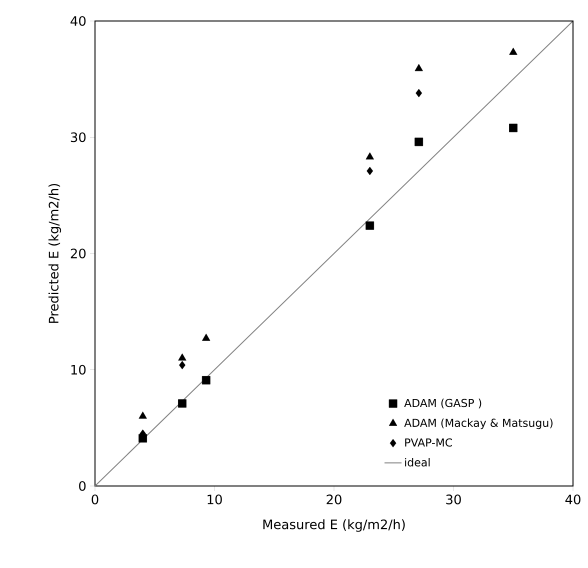 The image size is (588, 568). Describe the element at coordinates (417, 462) in the screenshot. I see `legend-label: ideal` at that location.